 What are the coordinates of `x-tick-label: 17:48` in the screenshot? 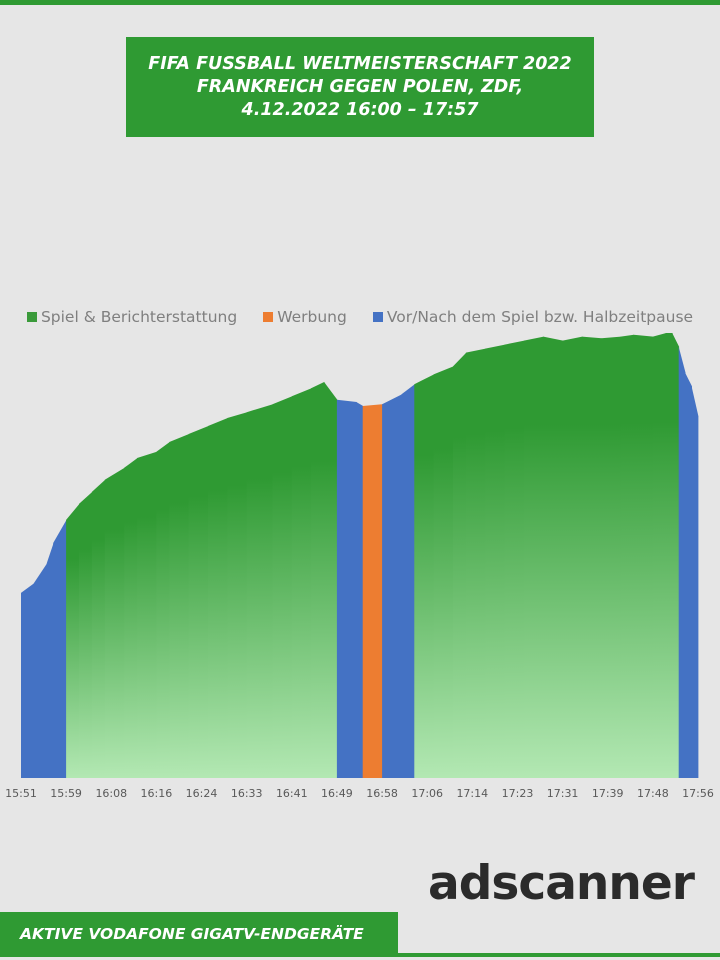 It's located at (653, 793).